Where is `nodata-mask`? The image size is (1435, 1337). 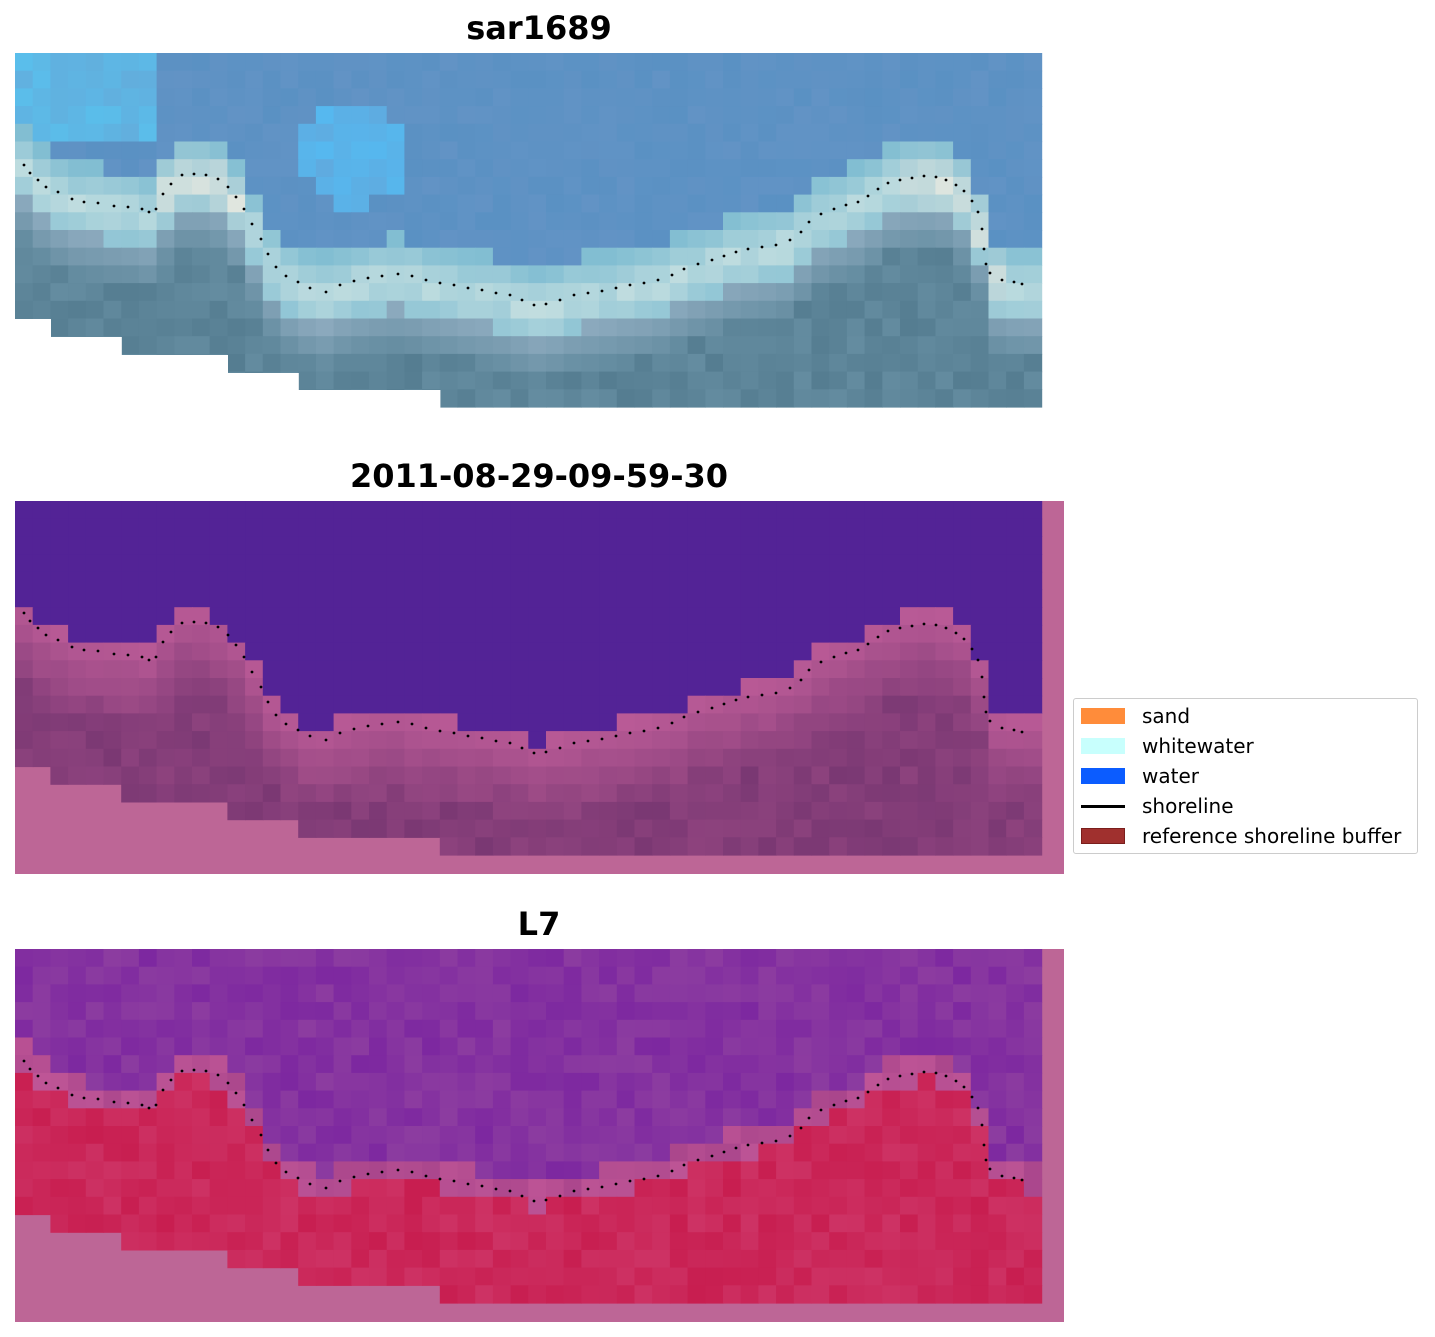
nodata-mask is located at coordinates (77, 372).